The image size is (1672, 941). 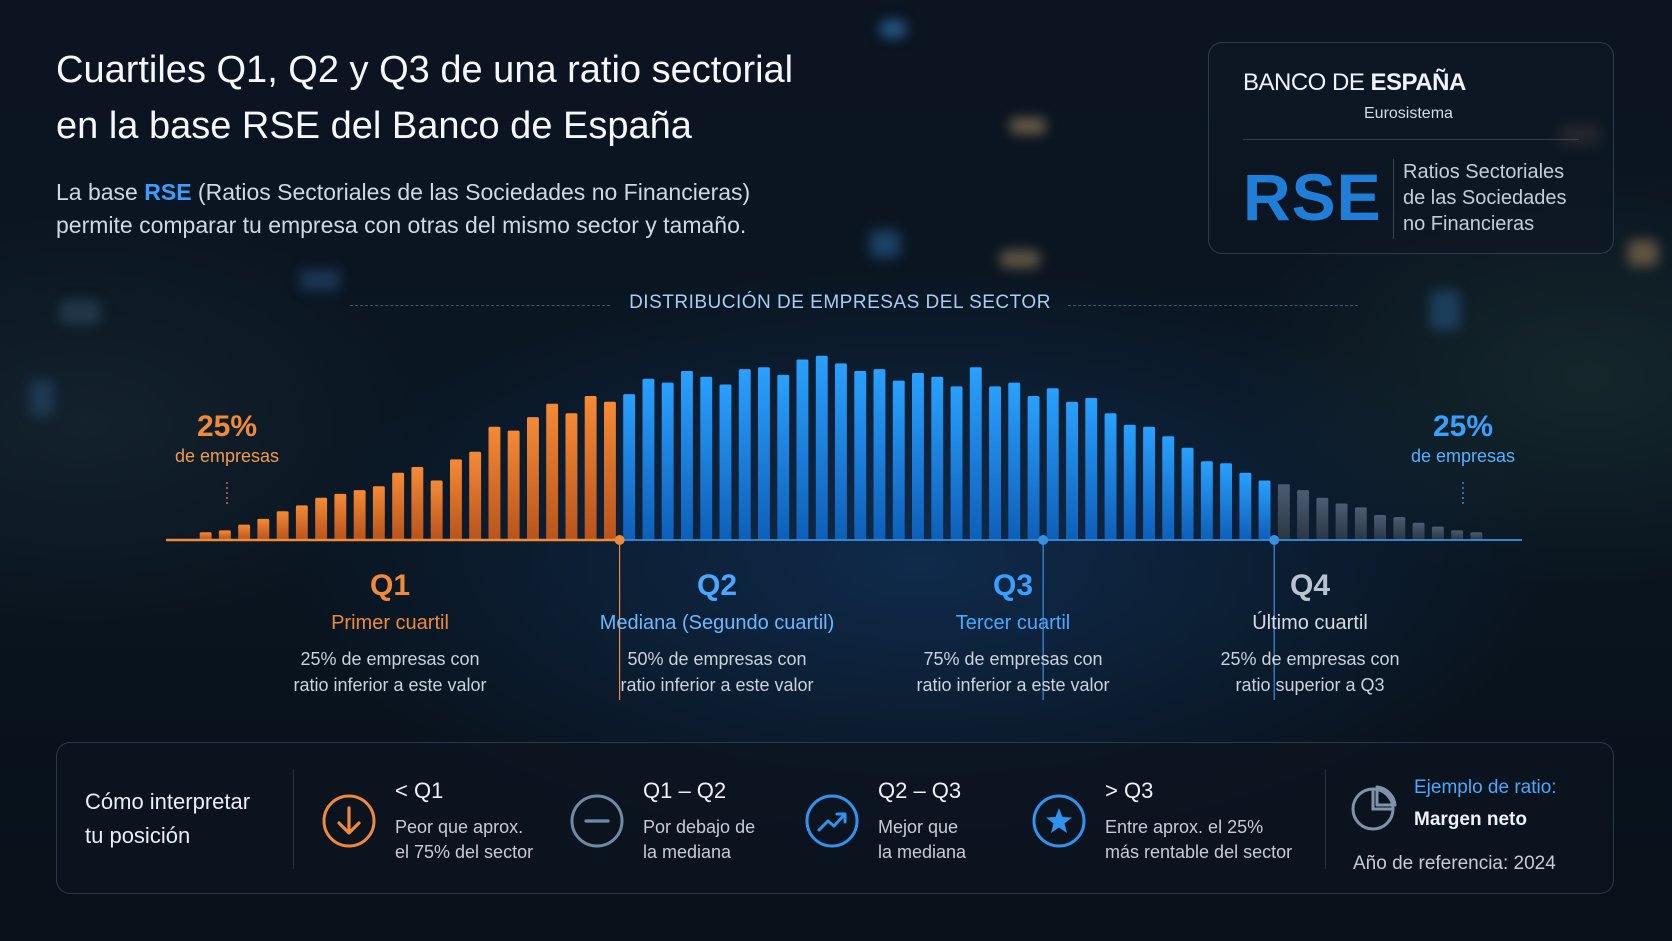 I want to click on divider-q3-dot, so click(x=1274, y=540).